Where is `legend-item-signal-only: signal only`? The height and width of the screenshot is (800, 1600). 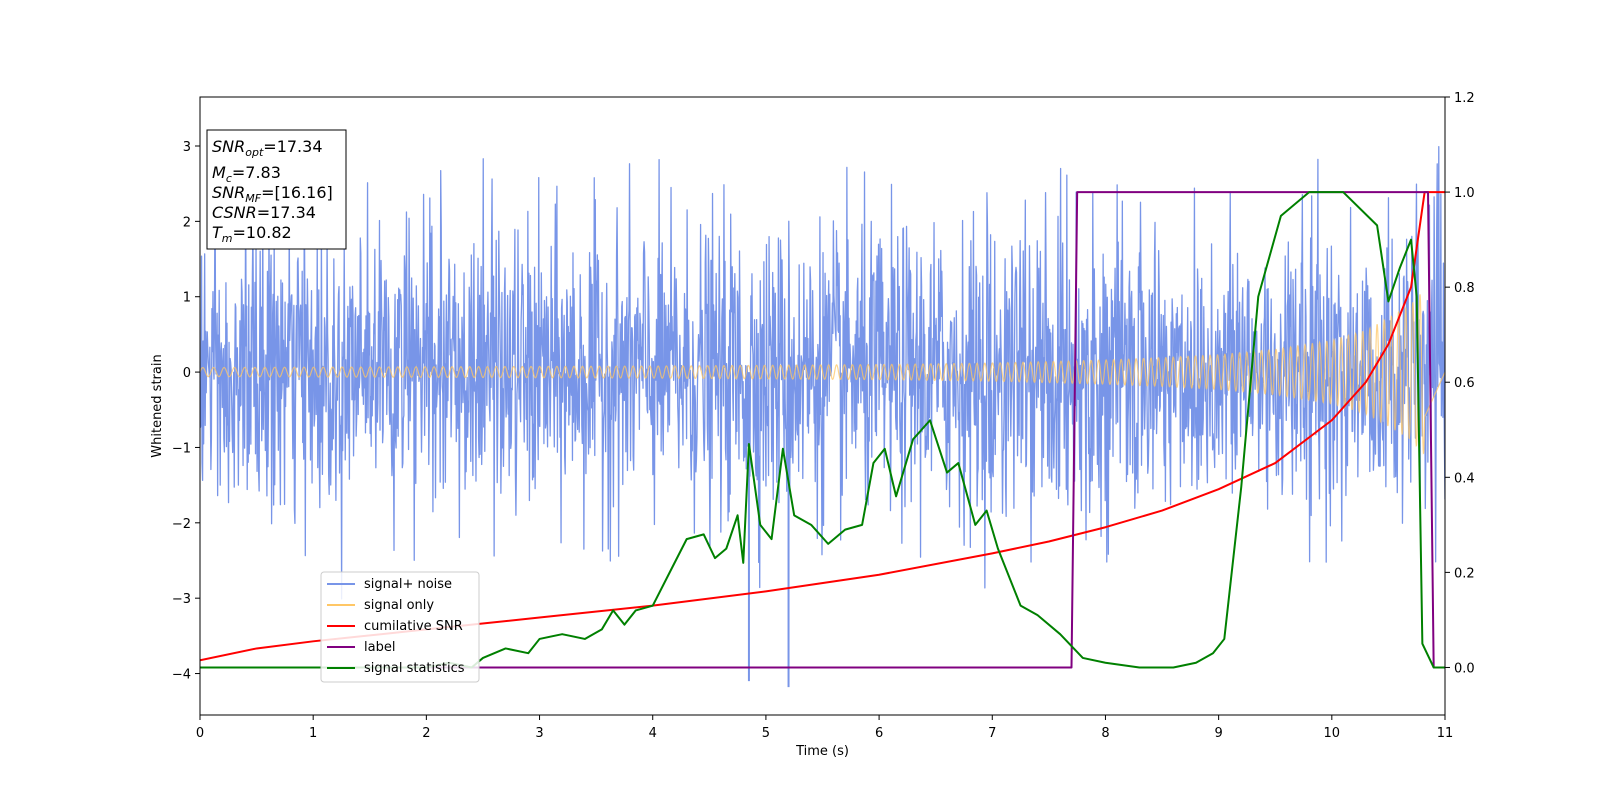 legend-item-signal-only: signal only is located at coordinates (380, 605).